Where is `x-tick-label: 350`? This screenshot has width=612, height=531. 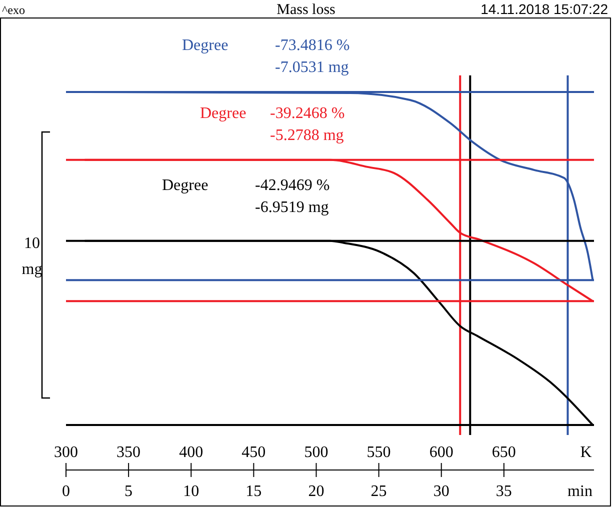
x-tick-label: 350 is located at coordinates (128, 452).